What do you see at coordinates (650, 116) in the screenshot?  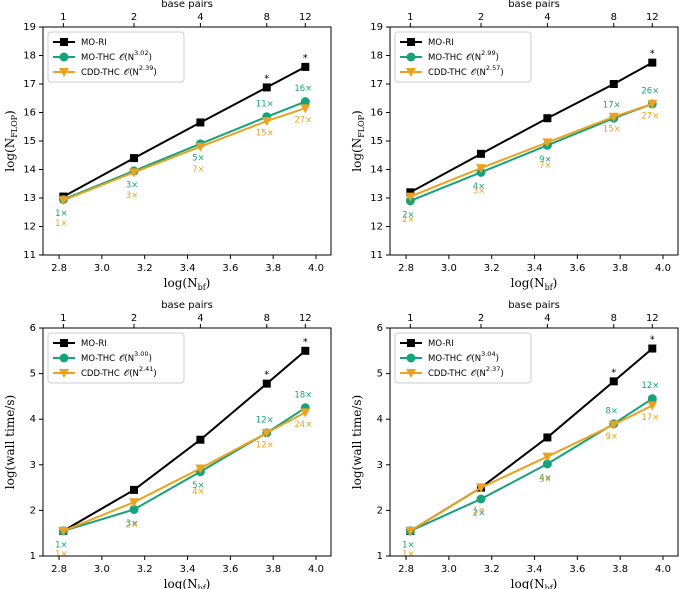 I see `speedup-label: 27×` at bounding box center [650, 116].